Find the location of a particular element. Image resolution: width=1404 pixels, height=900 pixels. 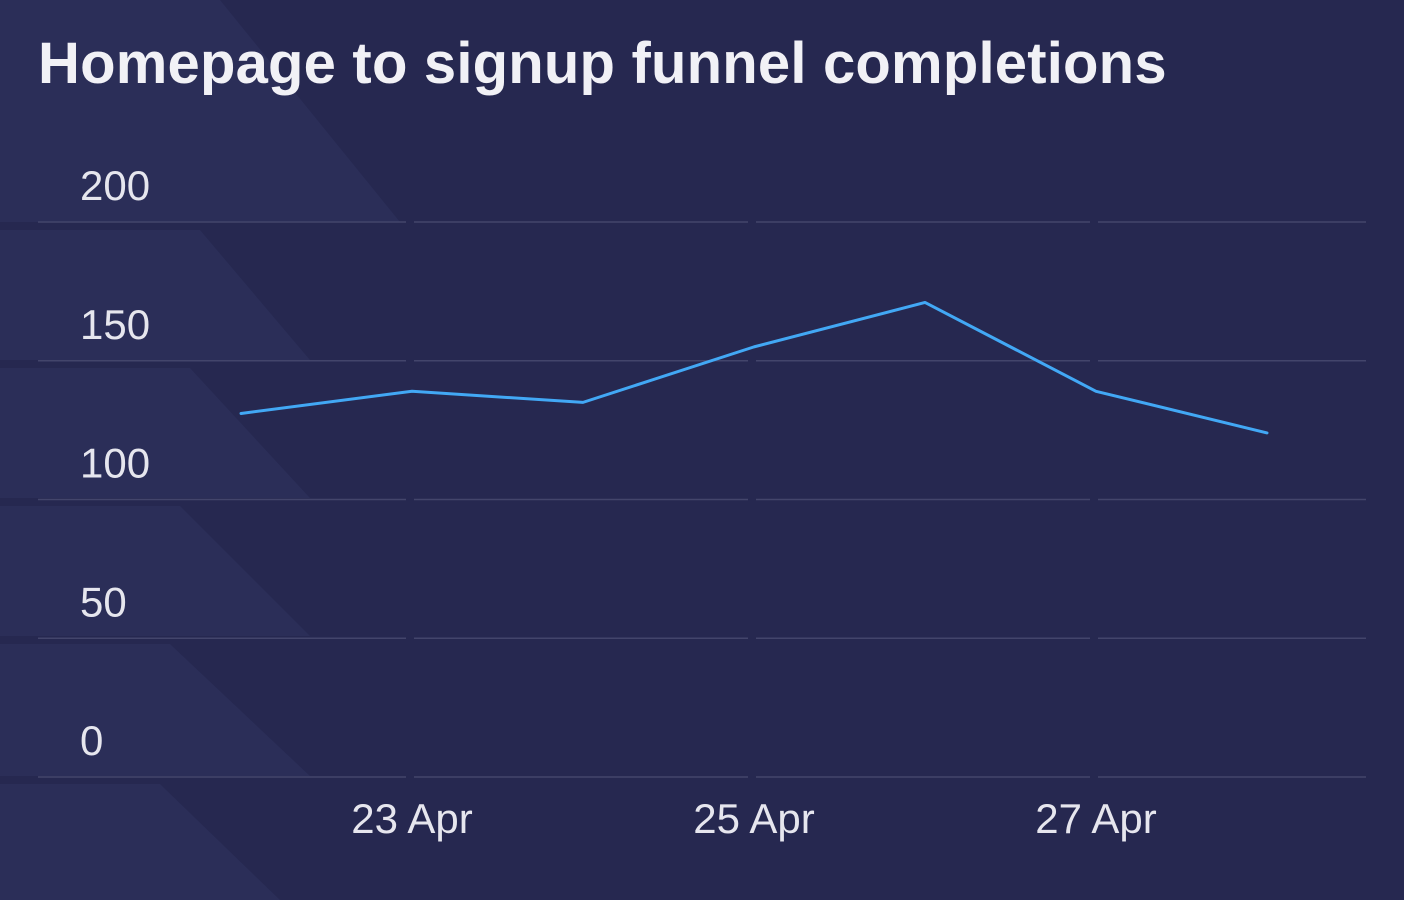

y-tick-label-0: 0 is located at coordinates (91, 740).